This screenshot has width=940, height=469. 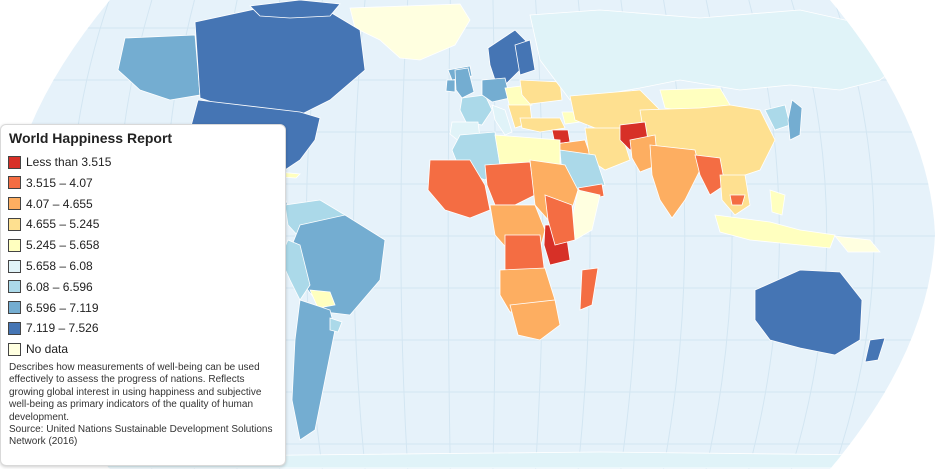 What do you see at coordinates (875, 350) in the screenshot?
I see `country-new-zealand` at bounding box center [875, 350].